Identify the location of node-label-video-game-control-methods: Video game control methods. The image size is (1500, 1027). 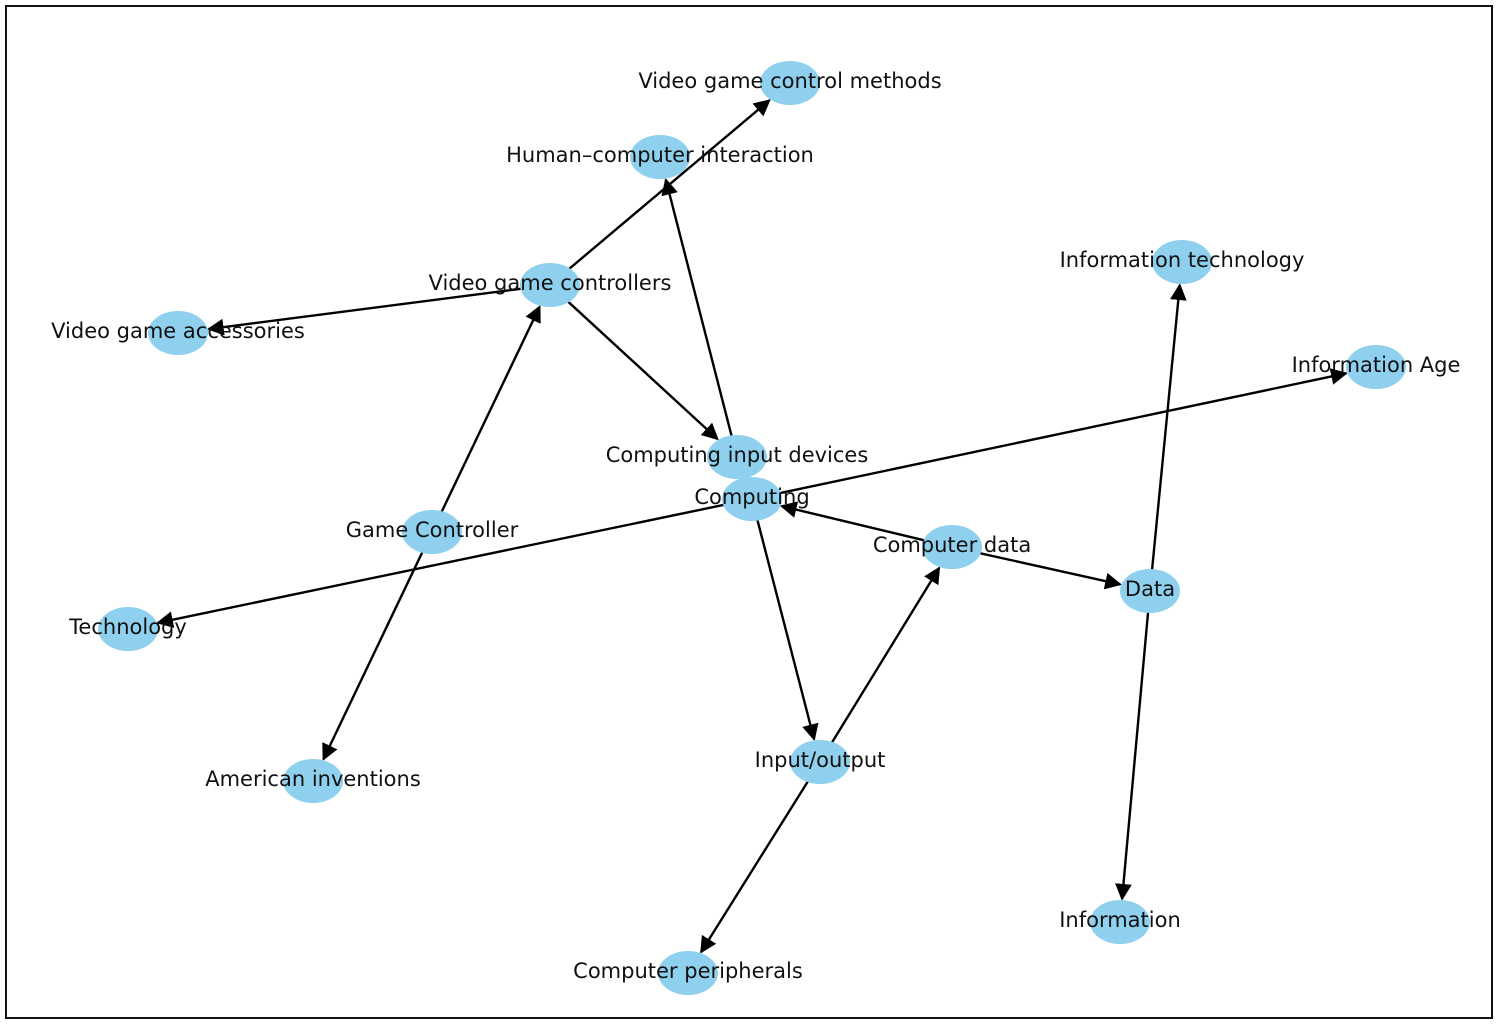
(789, 81).